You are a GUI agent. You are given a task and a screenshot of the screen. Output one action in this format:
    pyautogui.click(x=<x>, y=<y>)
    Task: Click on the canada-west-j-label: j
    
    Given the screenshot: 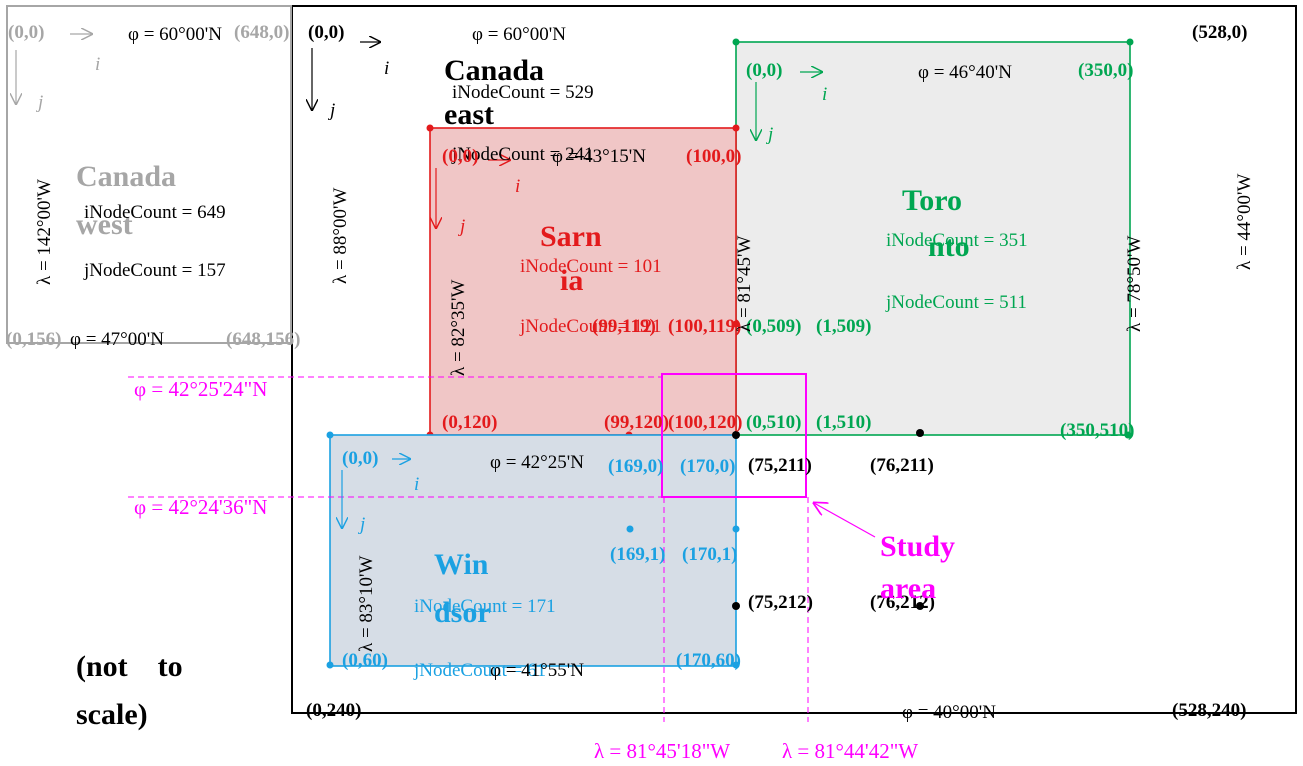 What is the action you would take?
    pyautogui.click(x=39, y=102)
    